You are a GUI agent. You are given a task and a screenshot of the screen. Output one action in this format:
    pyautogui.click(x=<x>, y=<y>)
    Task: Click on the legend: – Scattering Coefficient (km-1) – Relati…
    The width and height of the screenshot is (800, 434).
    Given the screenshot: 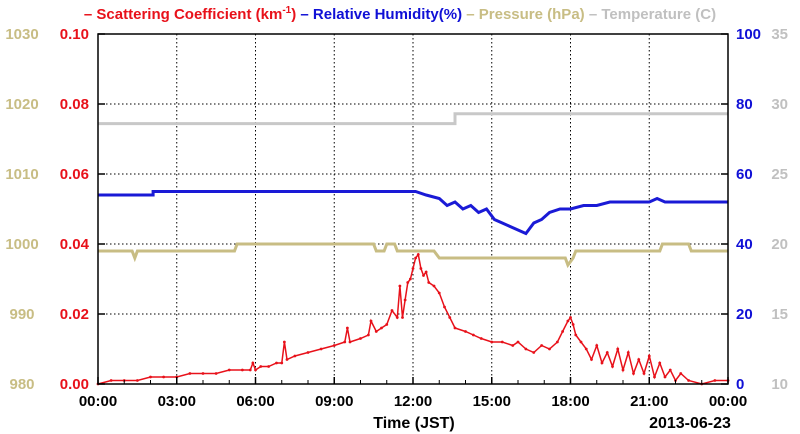 What is the action you would take?
    pyautogui.click(x=400, y=14)
    